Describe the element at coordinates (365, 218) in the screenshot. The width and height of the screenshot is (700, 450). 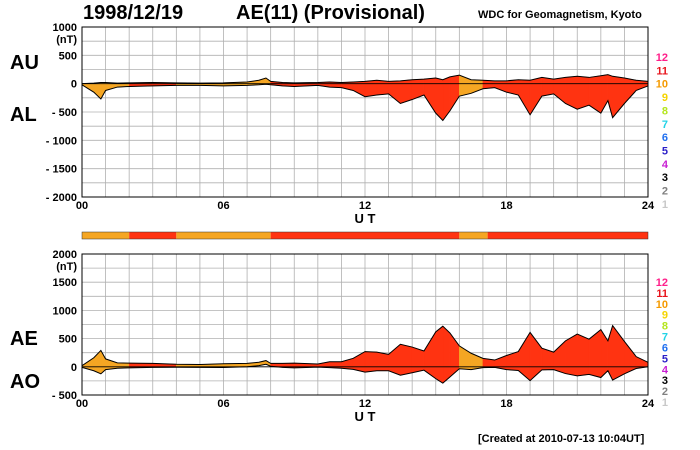
I see `aual-x-axis-label: U T` at that location.